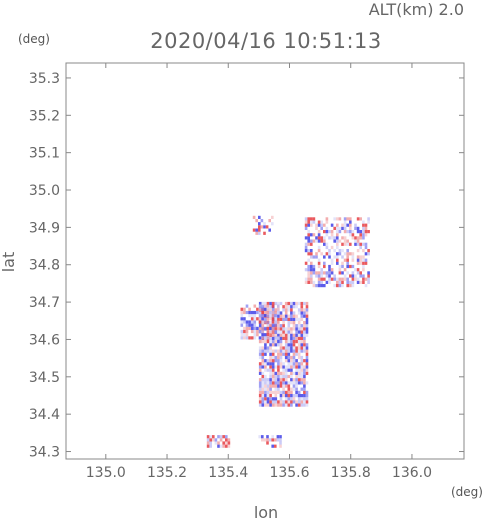 This screenshot has width=491, height=526. What do you see at coordinates (288, 331) in the screenshot?
I see `data-cells` at bounding box center [288, 331].